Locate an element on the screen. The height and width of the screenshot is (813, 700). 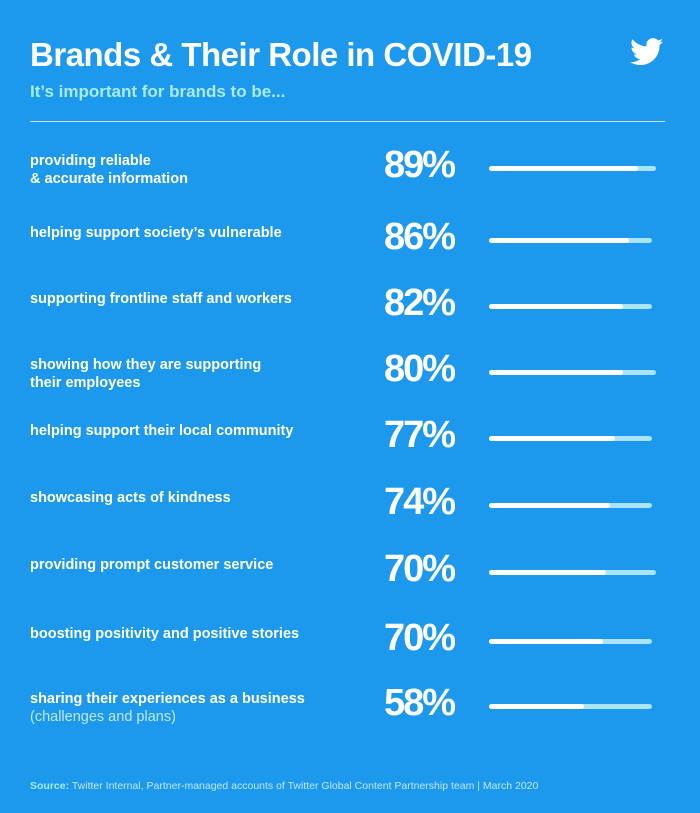
category-label: helping support their local community is located at coordinates (195, 431).